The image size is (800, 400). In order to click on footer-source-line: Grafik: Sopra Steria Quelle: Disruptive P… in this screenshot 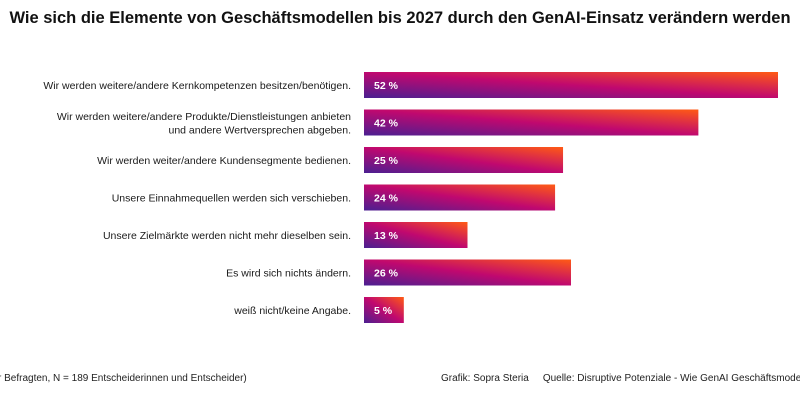, I will do `click(620, 378)`.